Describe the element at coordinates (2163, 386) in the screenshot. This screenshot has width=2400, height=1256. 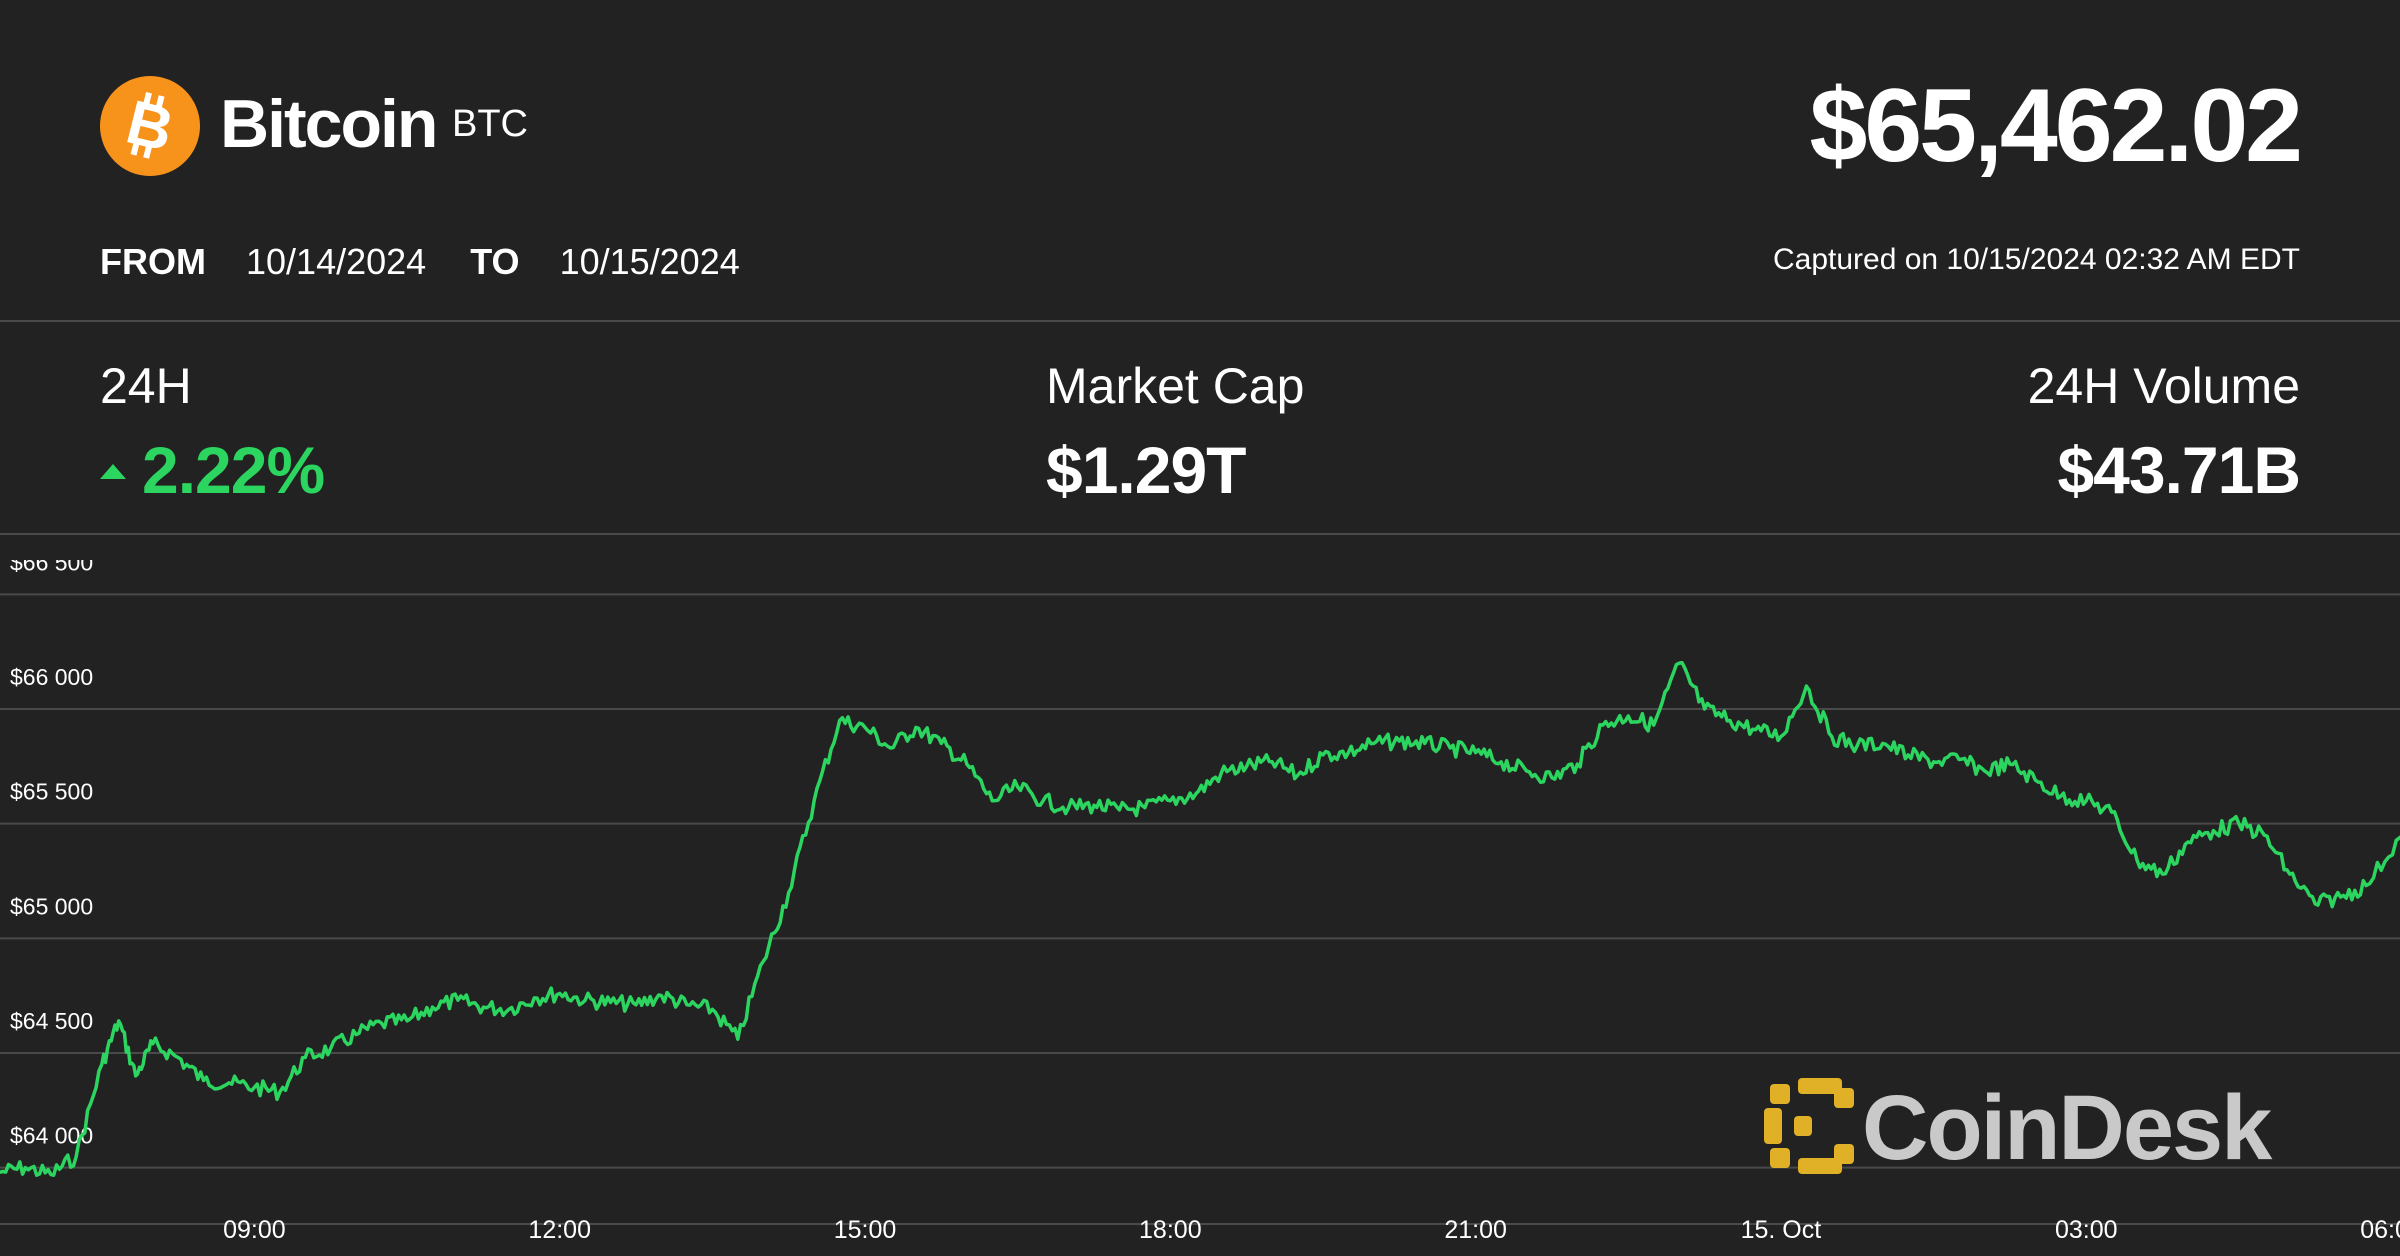
I see `stat-volume-label: 24H Volume` at that location.